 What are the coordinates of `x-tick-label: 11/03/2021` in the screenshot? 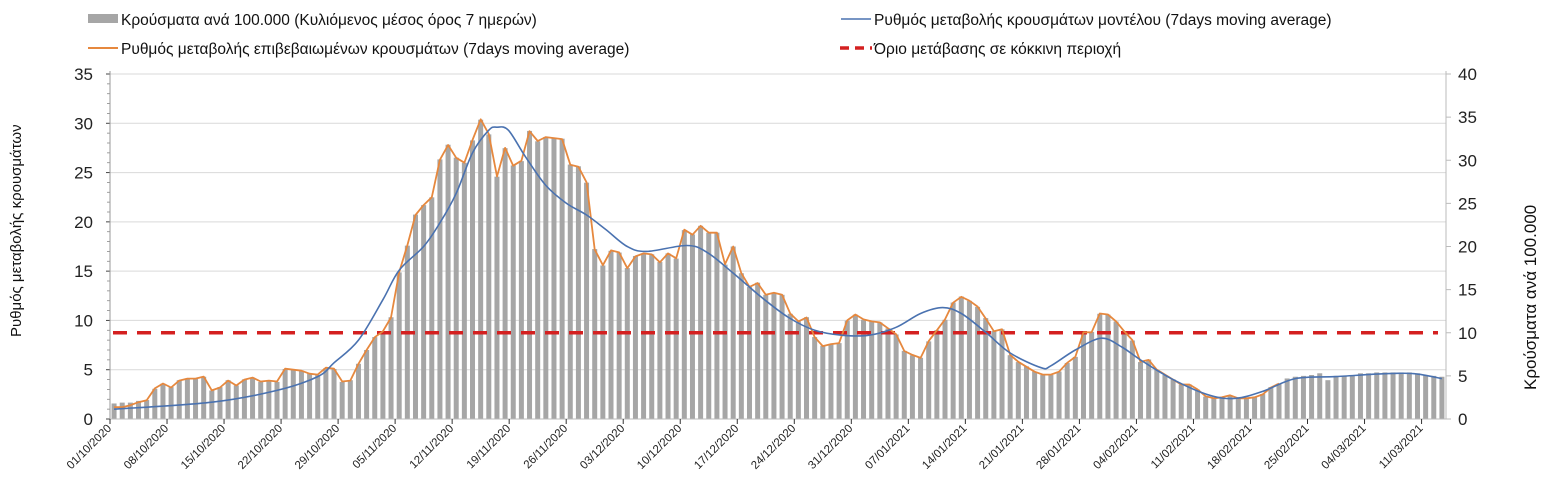 It's located at (1401, 447).